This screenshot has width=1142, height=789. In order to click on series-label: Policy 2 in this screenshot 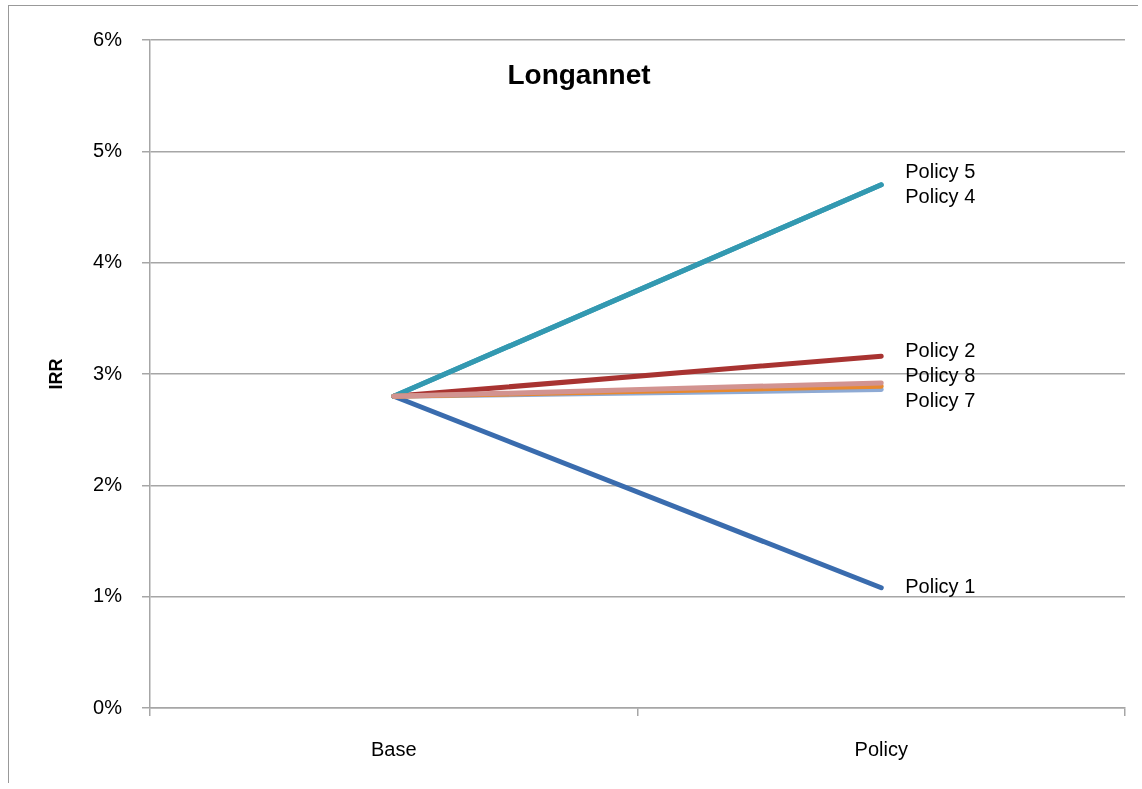, I will do `click(940, 349)`.